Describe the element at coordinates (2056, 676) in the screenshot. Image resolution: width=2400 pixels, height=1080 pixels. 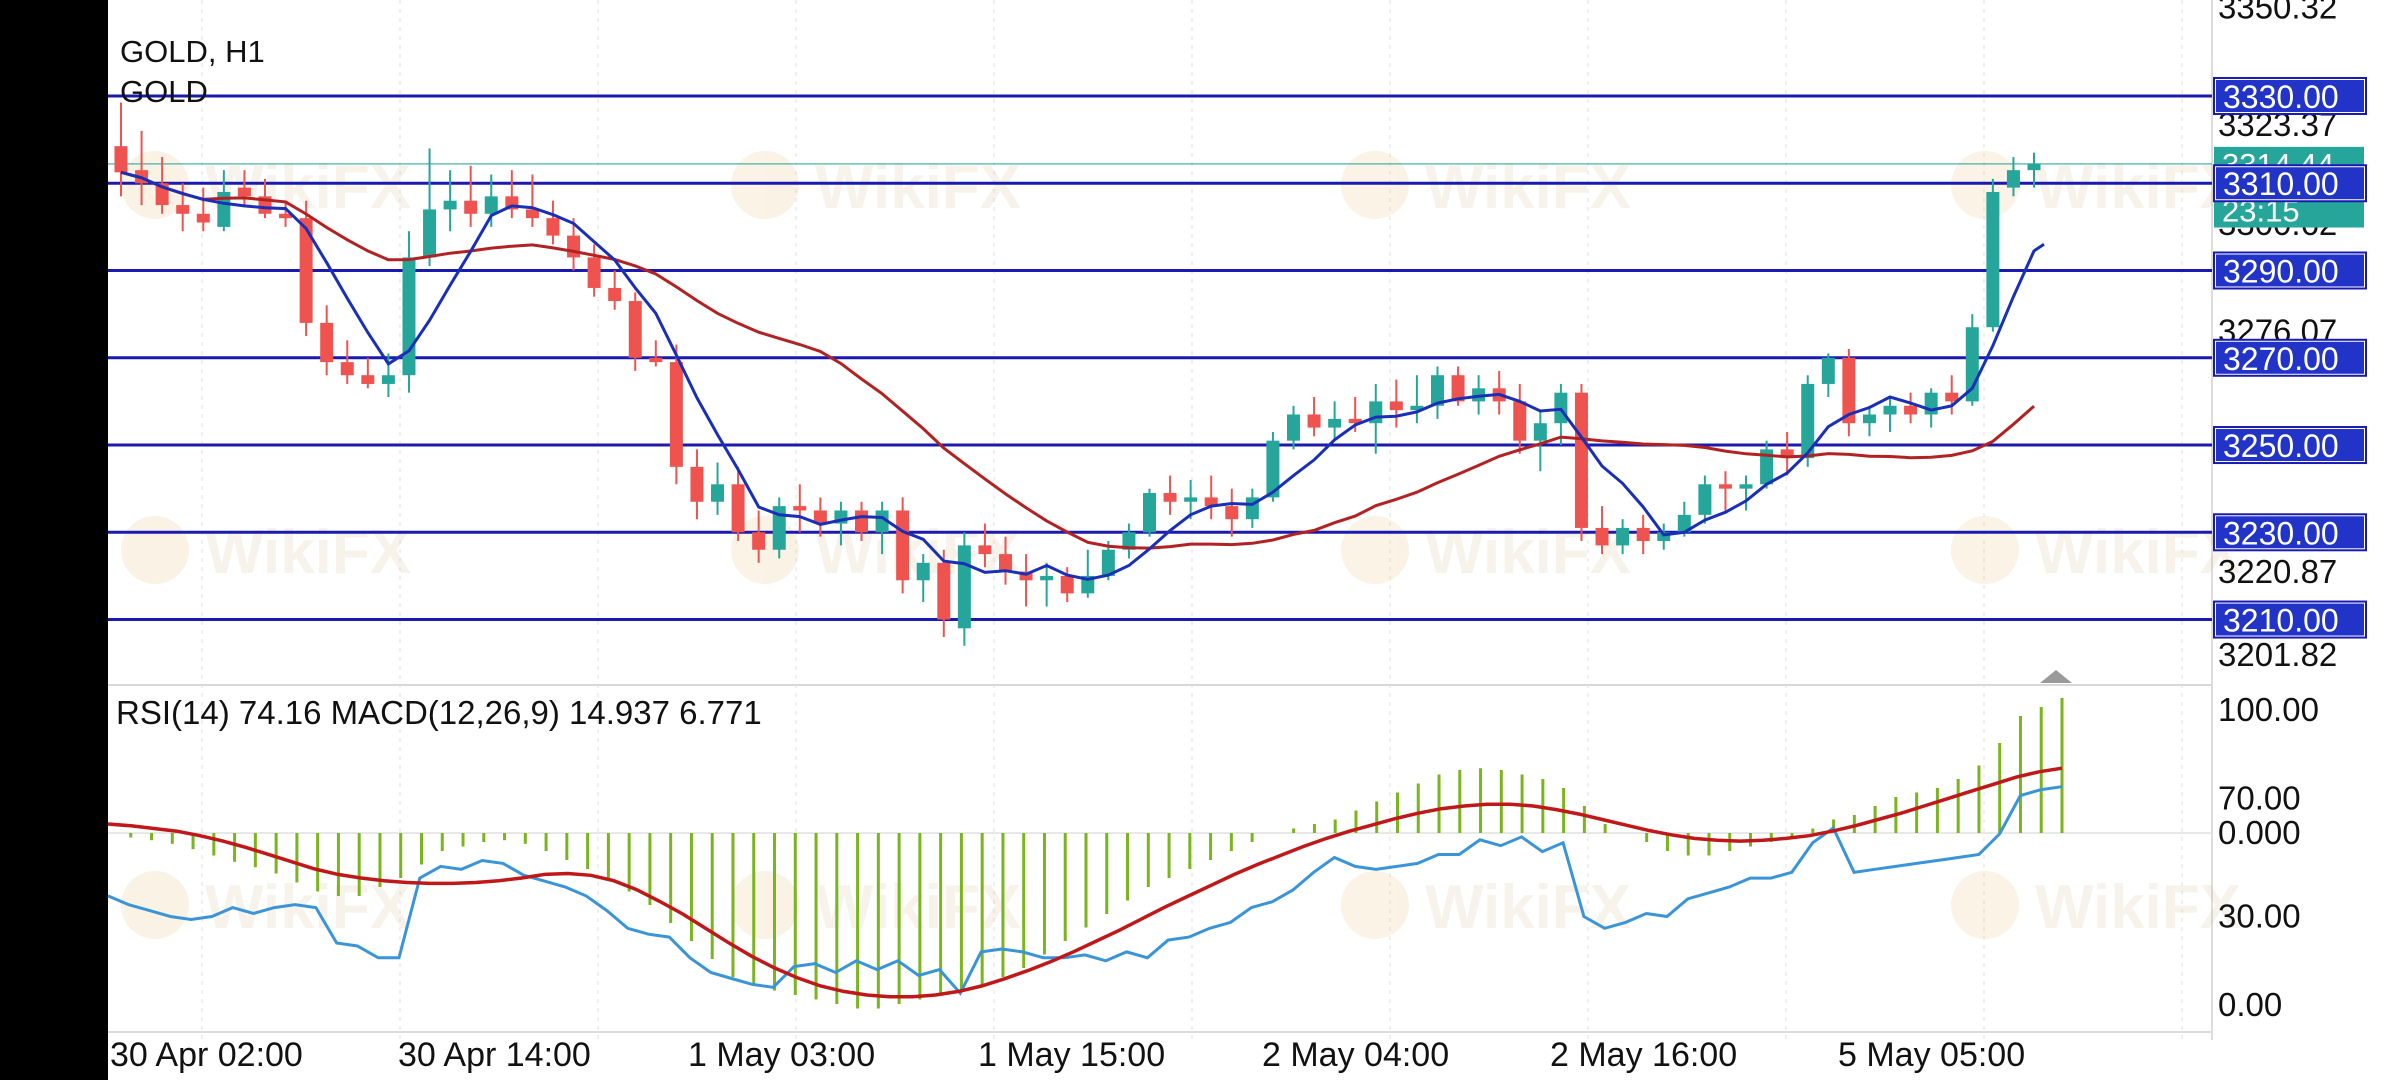
I see `pane-resize-handle-icon` at that location.